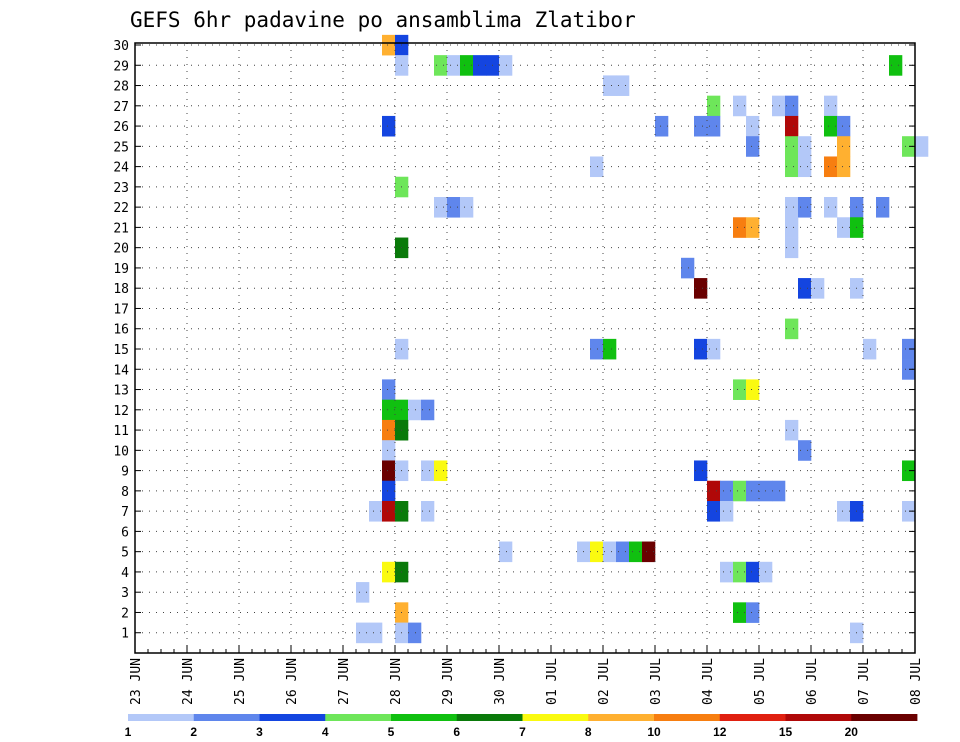  What do you see at coordinates (522, 732) in the screenshot?
I see `legend-label: 7` at bounding box center [522, 732].